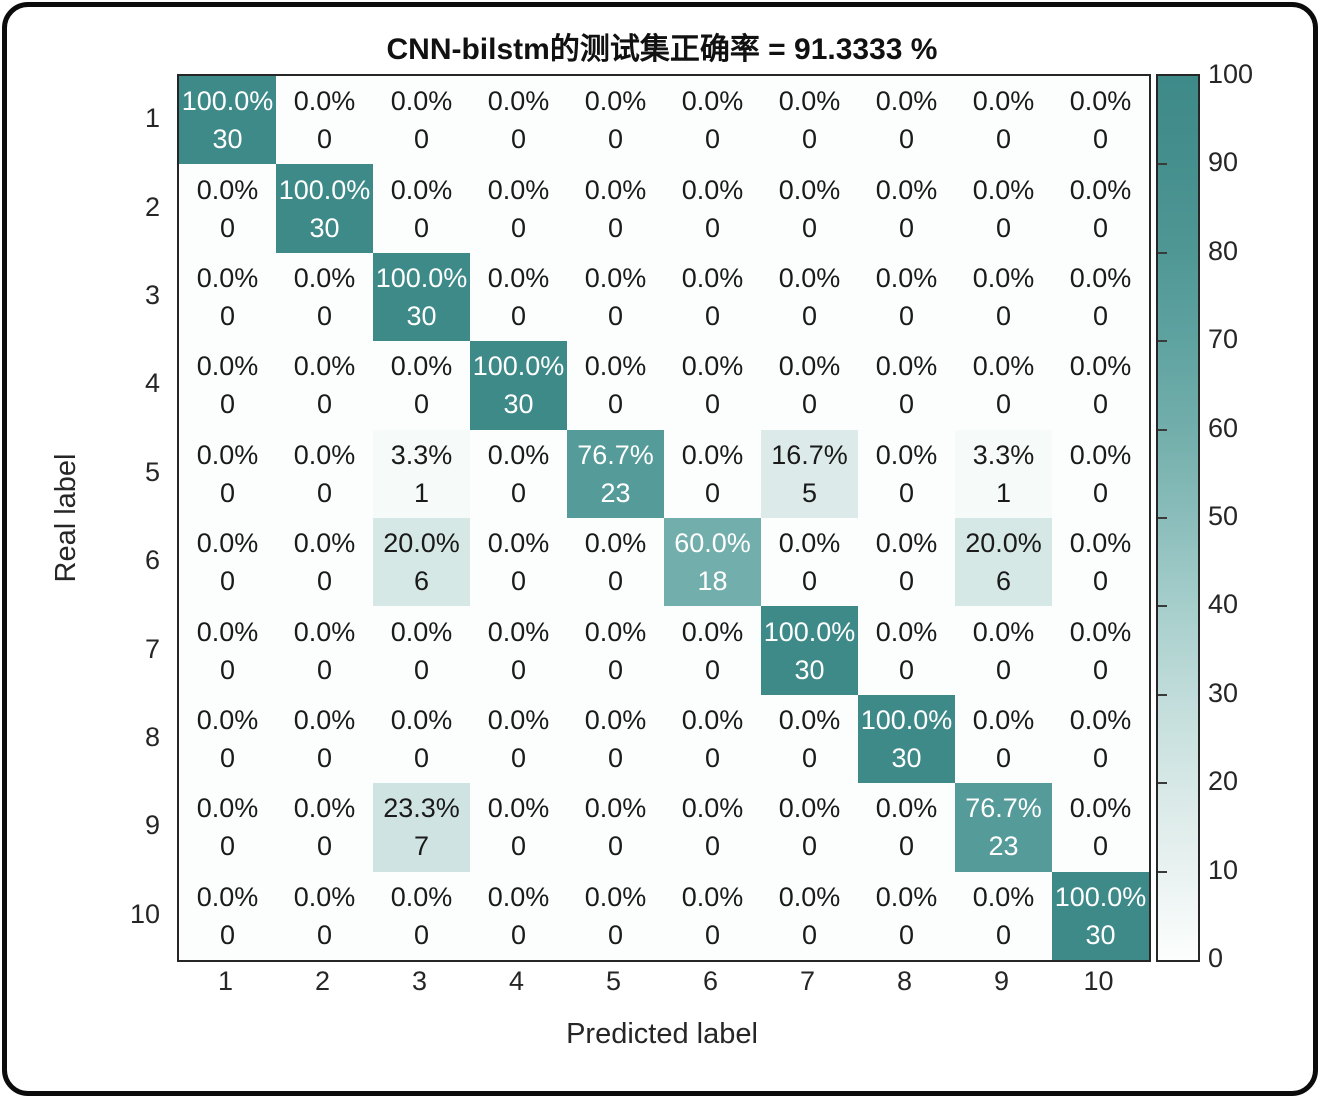 The image size is (1320, 1098). Describe the element at coordinates (1100, 827) in the screenshot. I see `matrix-cell-r9-c10: 0.0% 0` at that location.